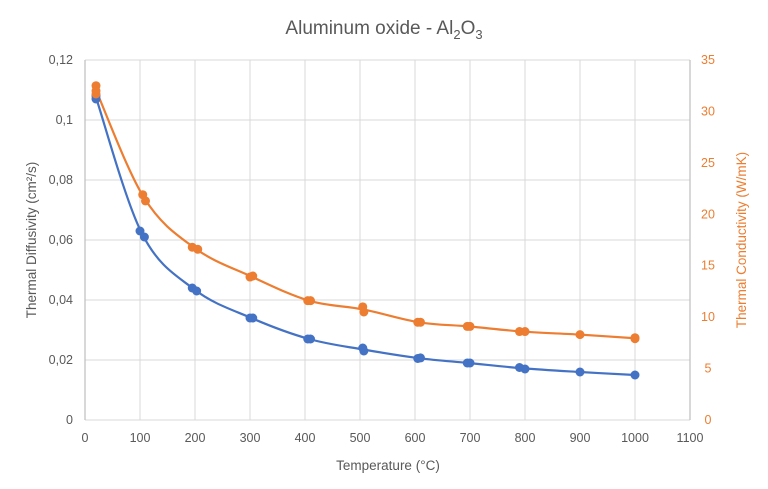 The width and height of the screenshot is (768, 489). I want to click on x-tick-label: 100, so click(140, 438).